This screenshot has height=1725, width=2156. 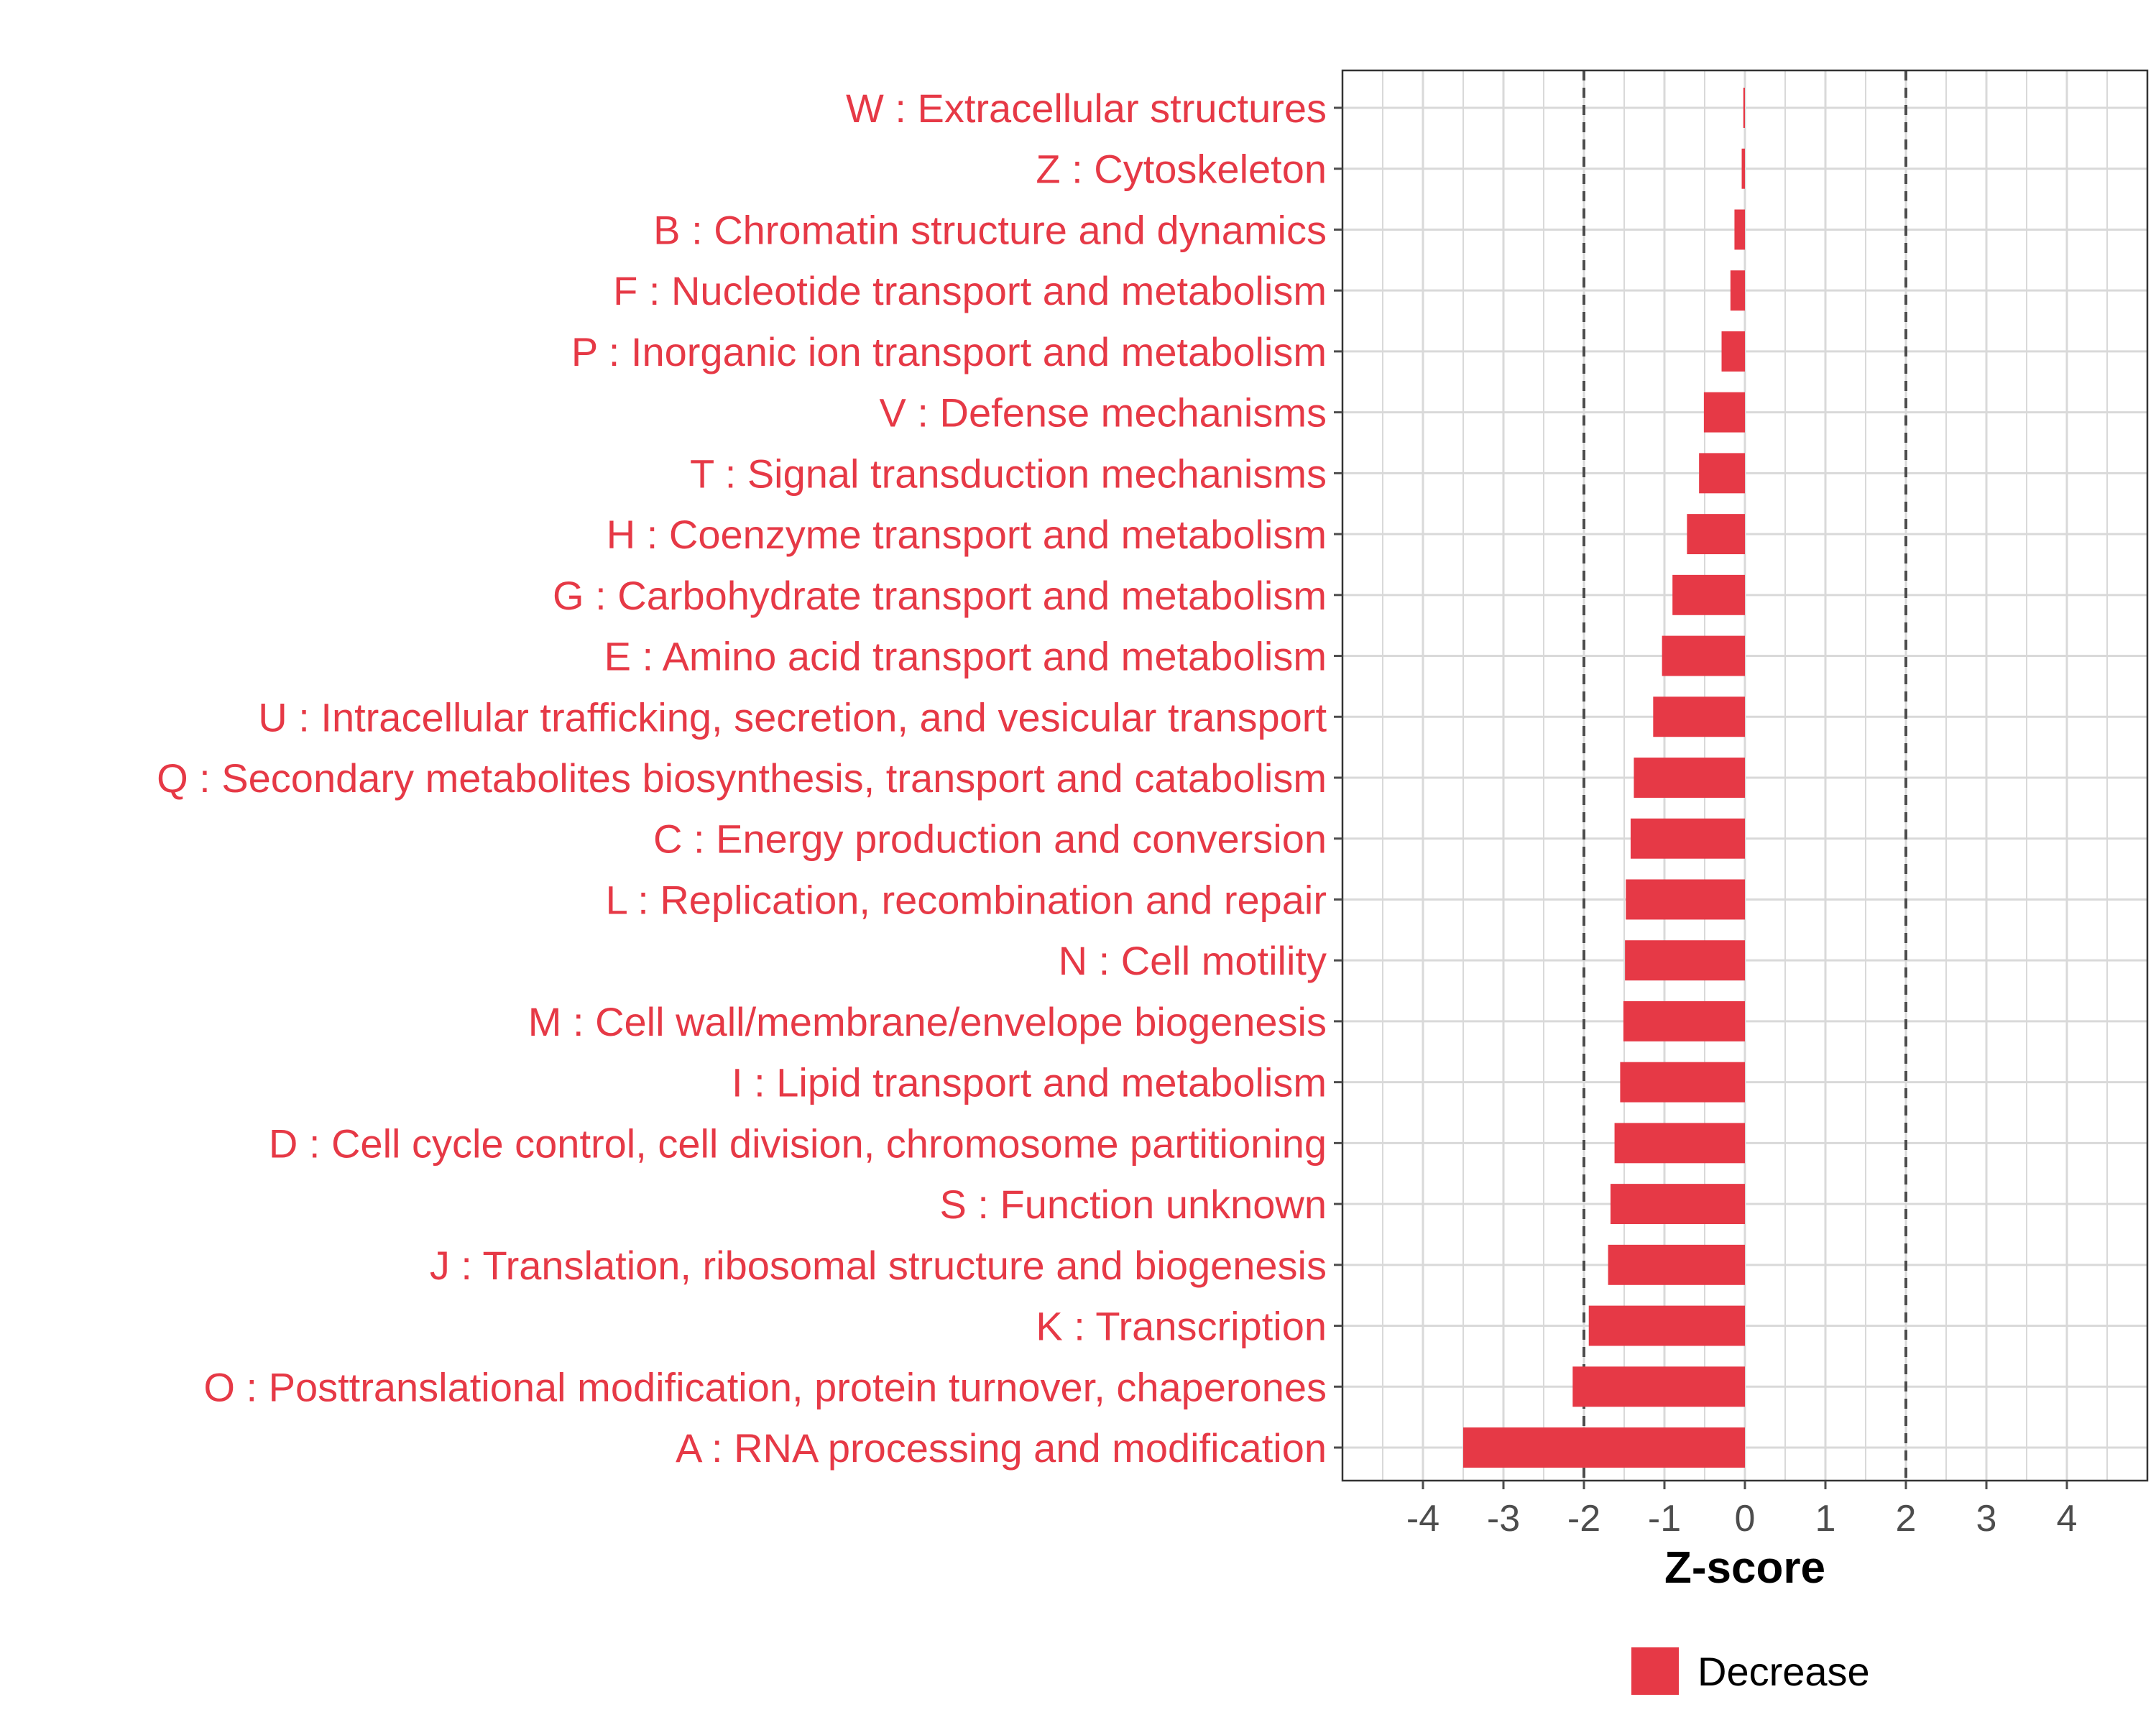 I want to click on x-axis-ticks, so click(x=1745, y=1485).